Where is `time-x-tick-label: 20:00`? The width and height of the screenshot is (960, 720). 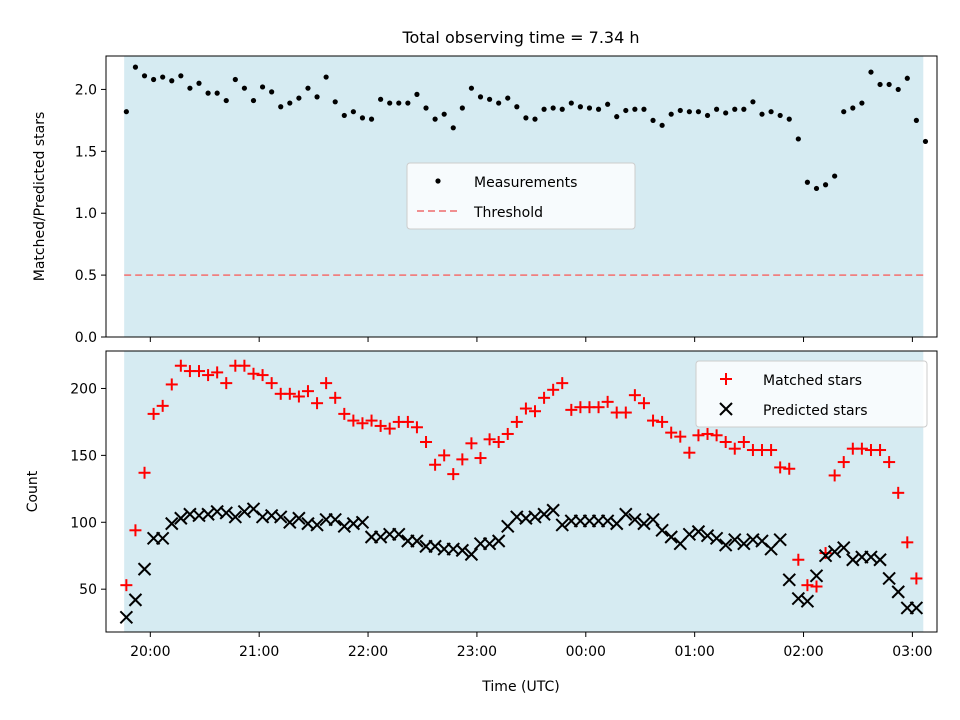 time-x-tick-label: 20:00 is located at coordinates (150, 652).